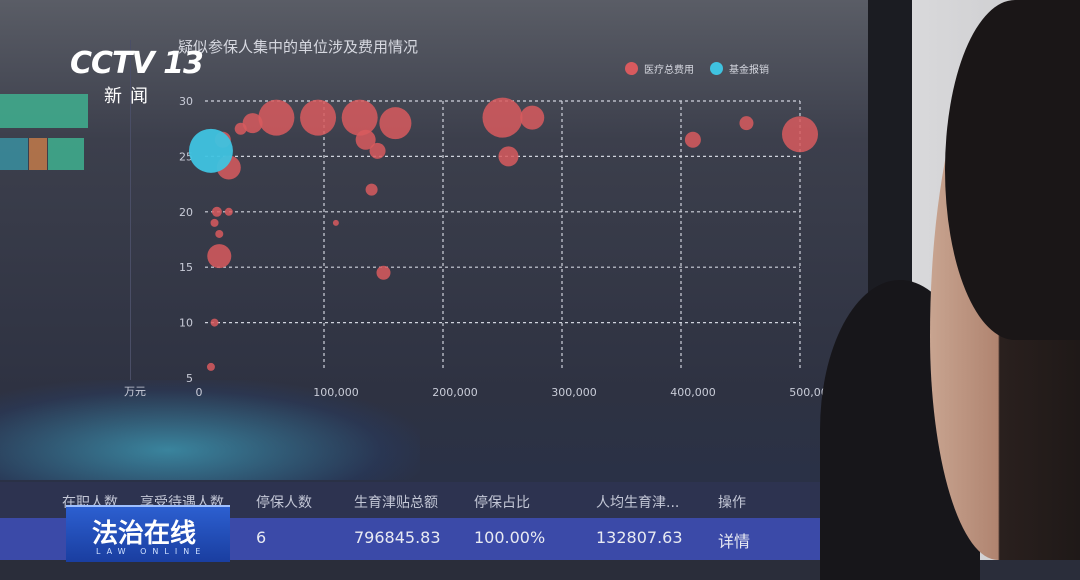 Image resolution: width=1080 pixels, height=580 pixels. I want to click on y-tick-label: 30, so click(186, 101).